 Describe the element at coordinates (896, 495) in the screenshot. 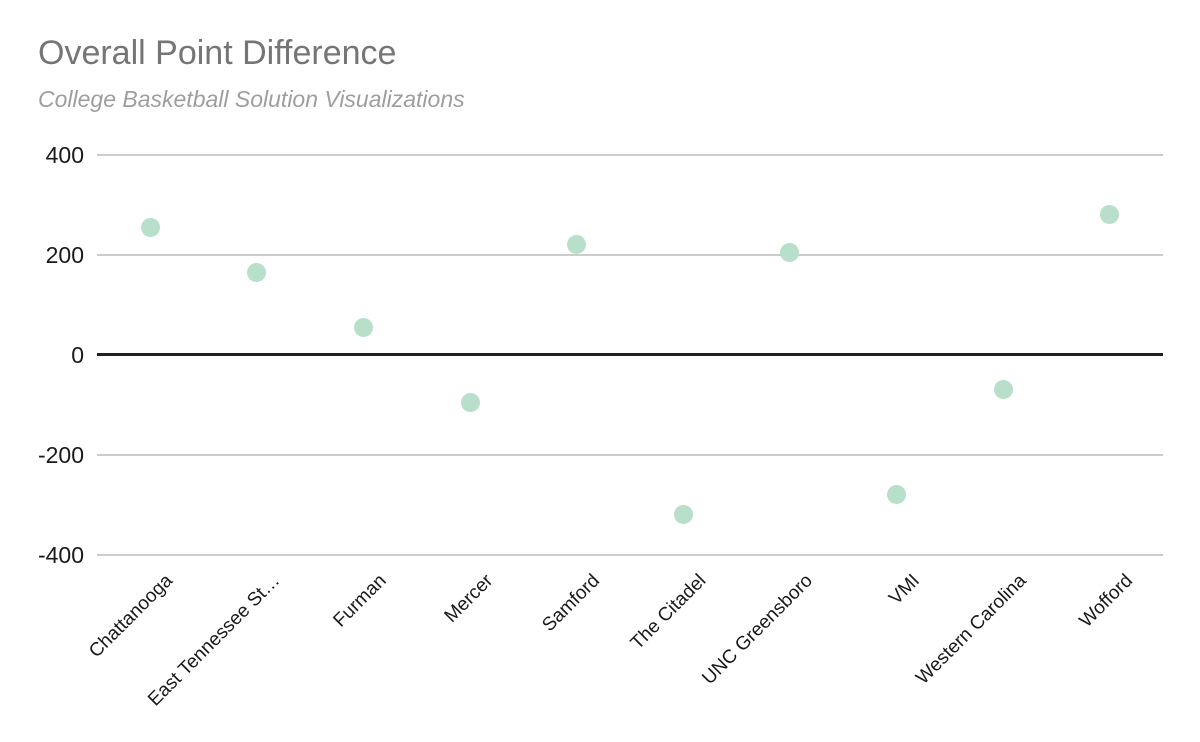

I see `data-point-vmi` at that location.